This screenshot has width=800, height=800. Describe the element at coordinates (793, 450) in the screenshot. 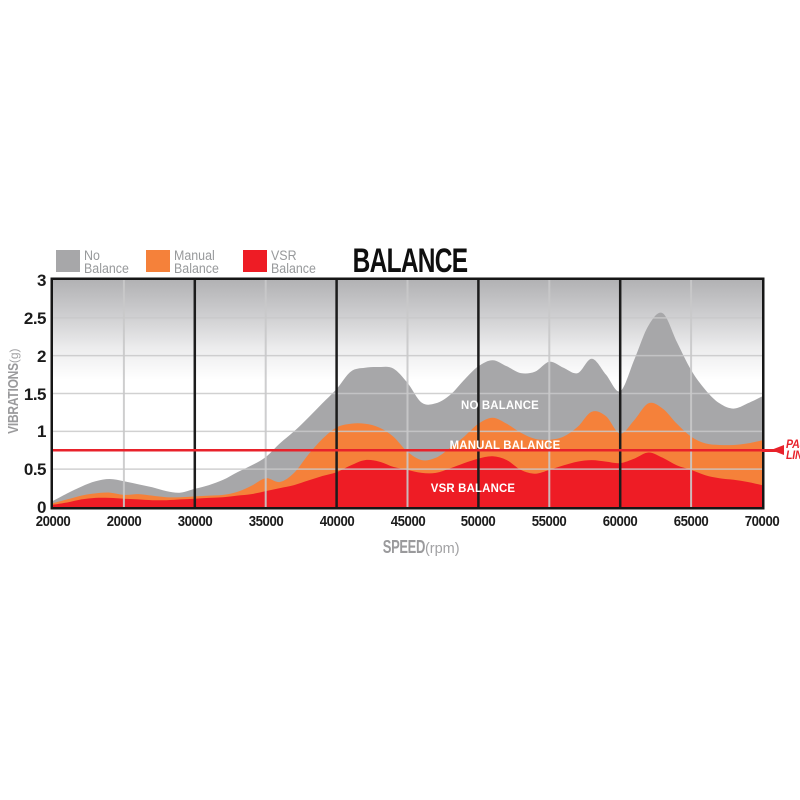

I see `pass-line-label: PASSLINE` at that location.